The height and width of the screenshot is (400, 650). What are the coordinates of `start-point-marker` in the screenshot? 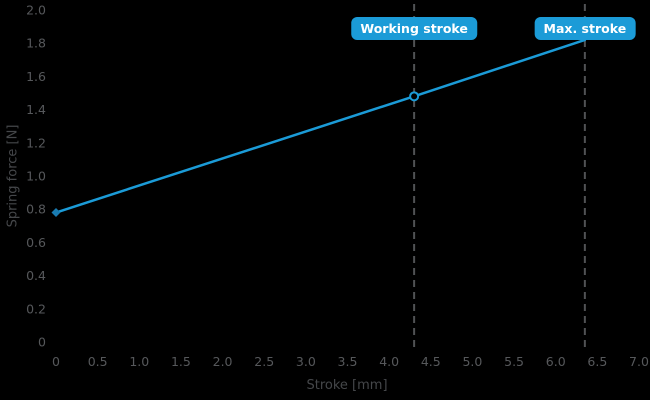 It's located at (56, 213).